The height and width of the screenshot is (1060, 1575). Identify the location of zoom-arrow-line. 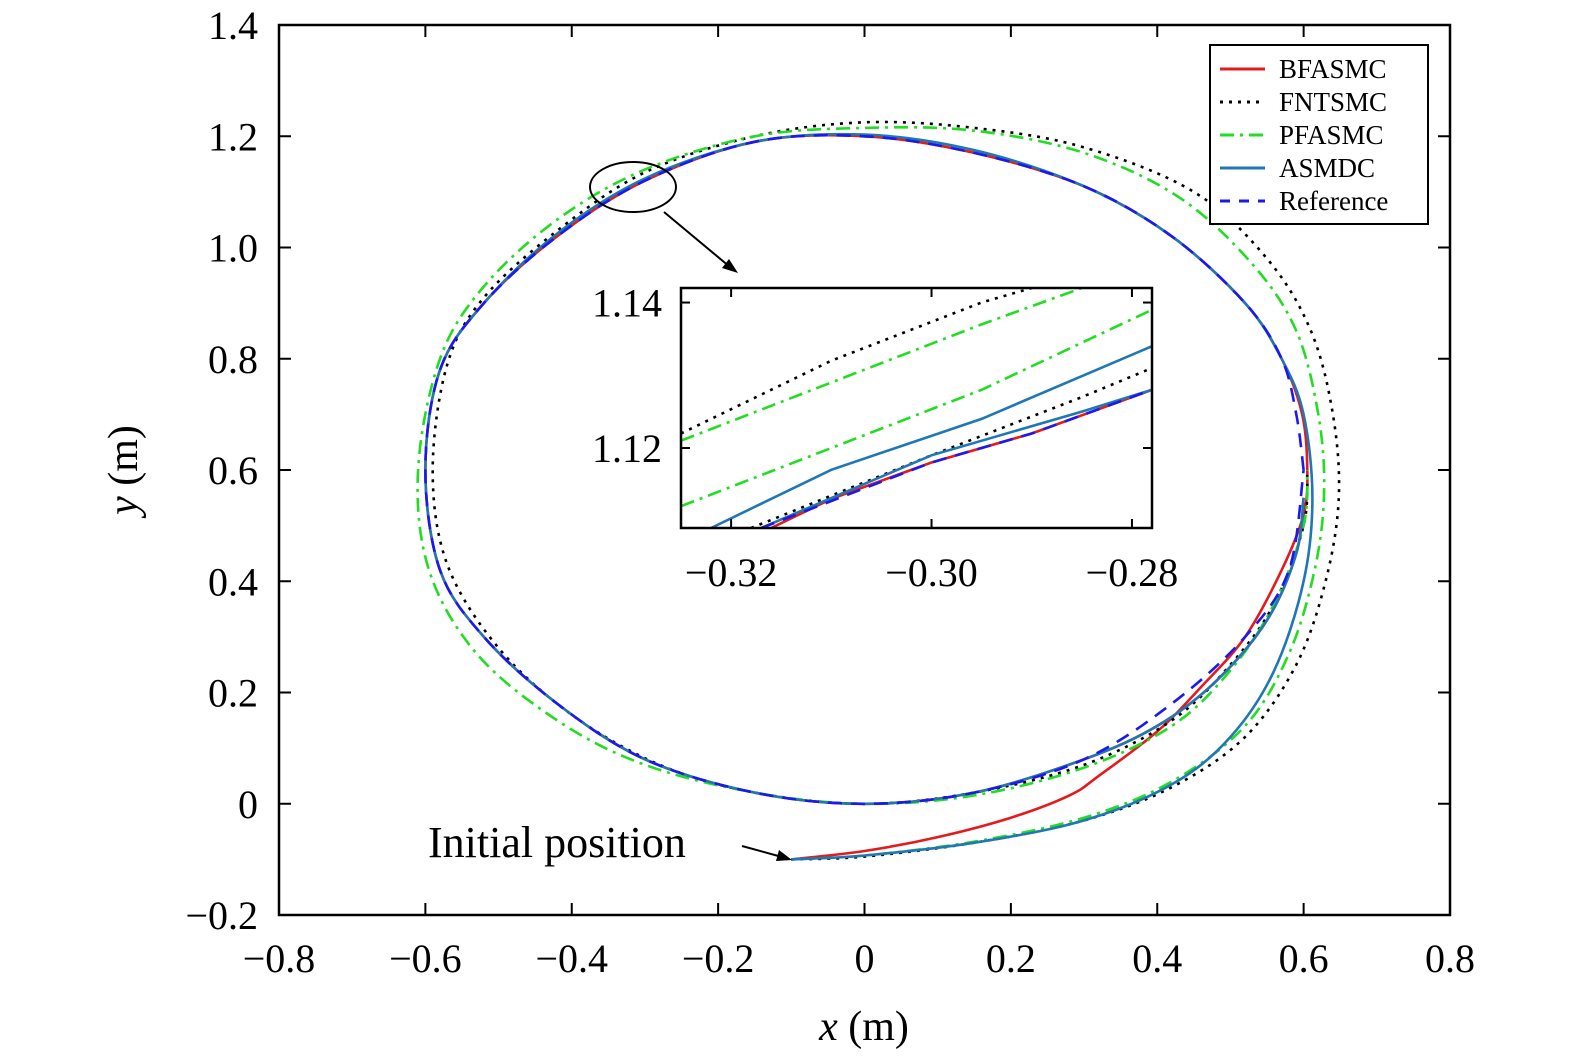
(697, 239).